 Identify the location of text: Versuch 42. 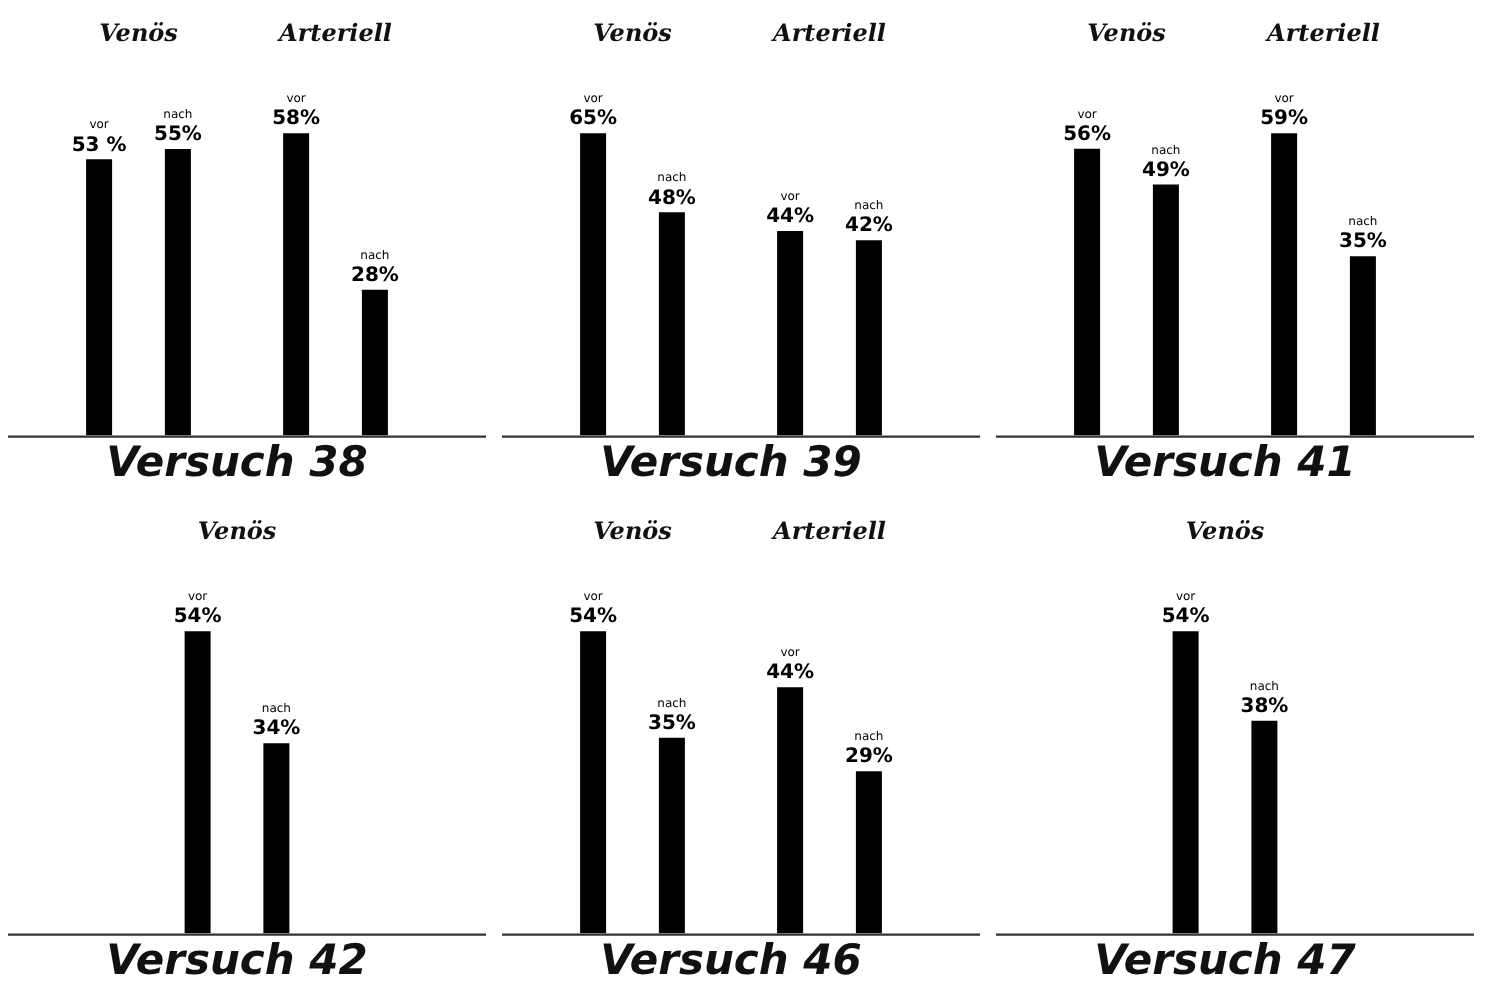
(237, 959).